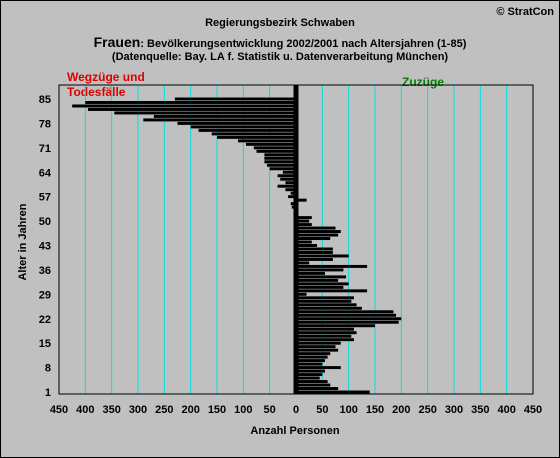 The height and width of the screenshot is (458, 560). What do you see at coordinates (45, 149) in the screenshot?
I see `y-tick-label: 71` at bounding box center [45, 149].